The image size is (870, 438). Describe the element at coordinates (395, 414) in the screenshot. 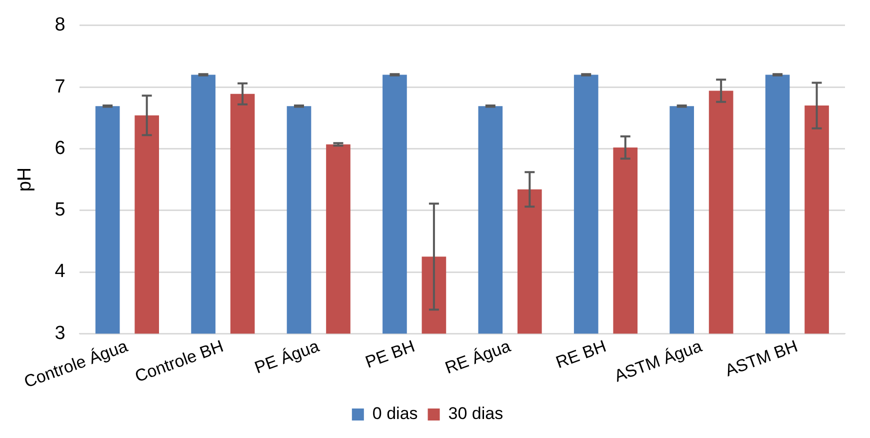

I see `legend-label: 0 dias` at that location.